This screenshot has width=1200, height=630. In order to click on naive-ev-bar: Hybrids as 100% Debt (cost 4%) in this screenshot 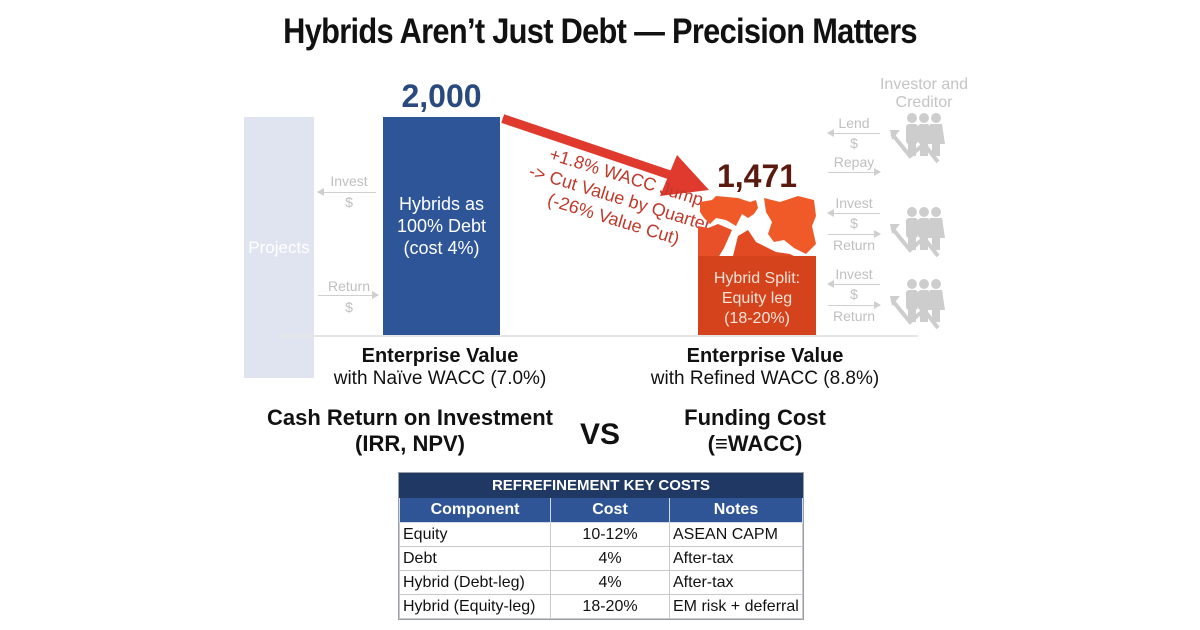, I will do `click(441, 226)`.